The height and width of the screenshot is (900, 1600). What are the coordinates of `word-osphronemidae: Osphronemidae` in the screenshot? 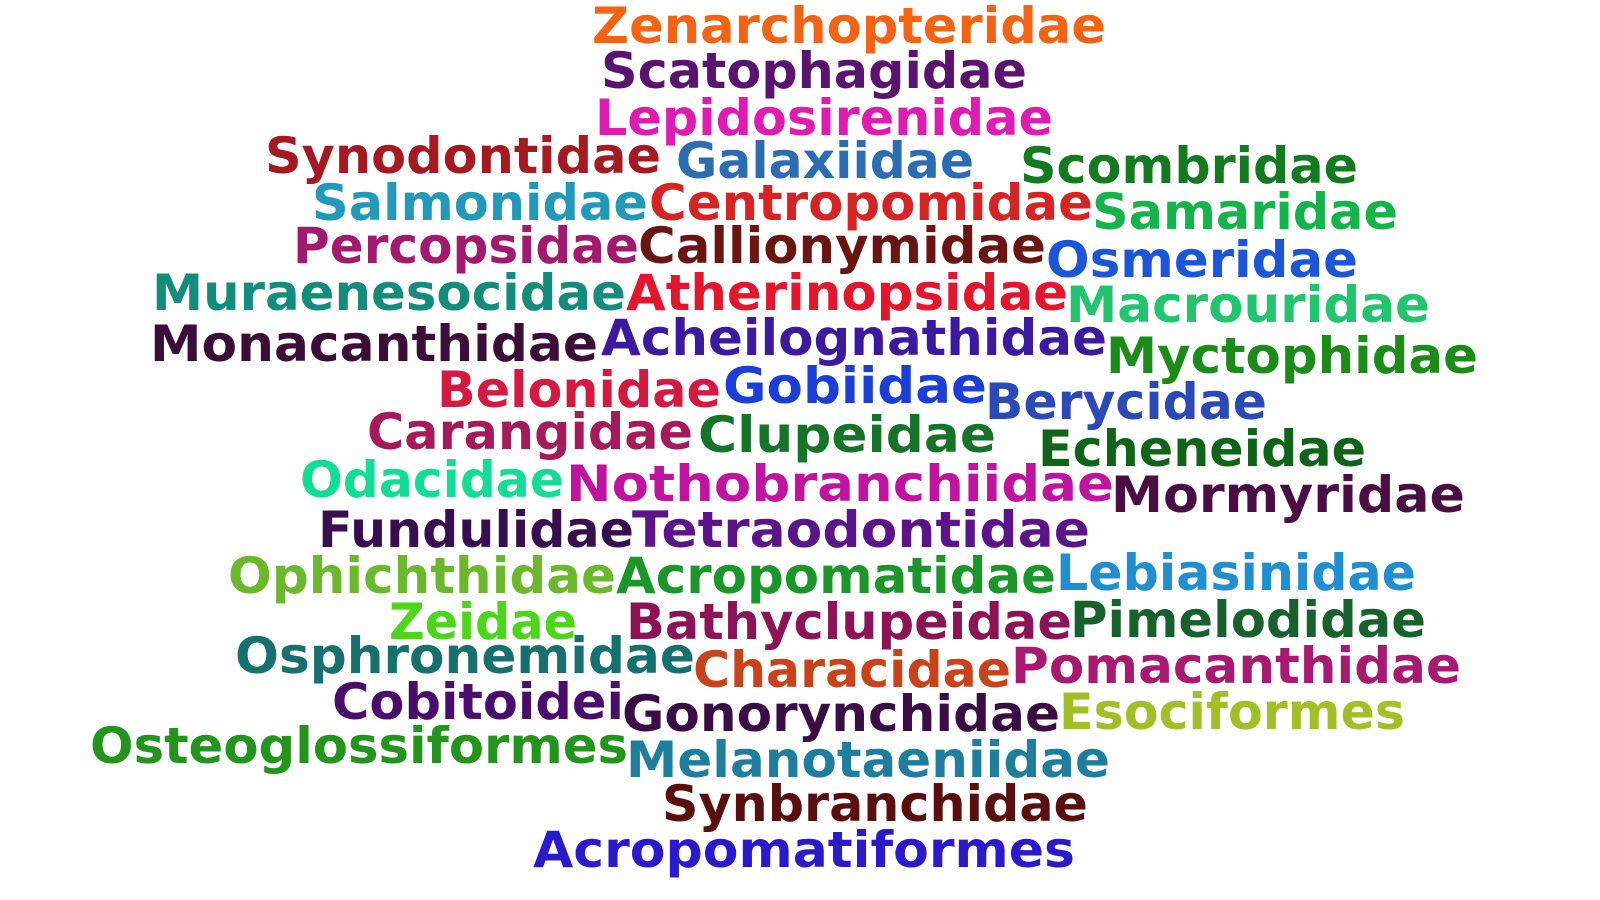 It's located at (465, 656).